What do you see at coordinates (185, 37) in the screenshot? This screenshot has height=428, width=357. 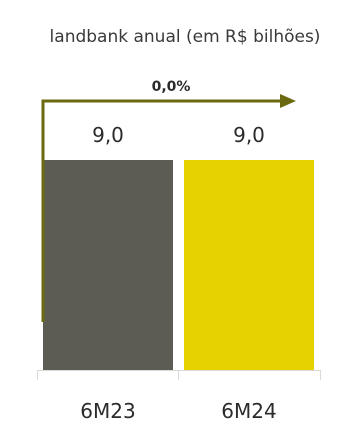 I see `chart-title: landbank anual (em R$ bilhões)` at bounding box center [185, 37].